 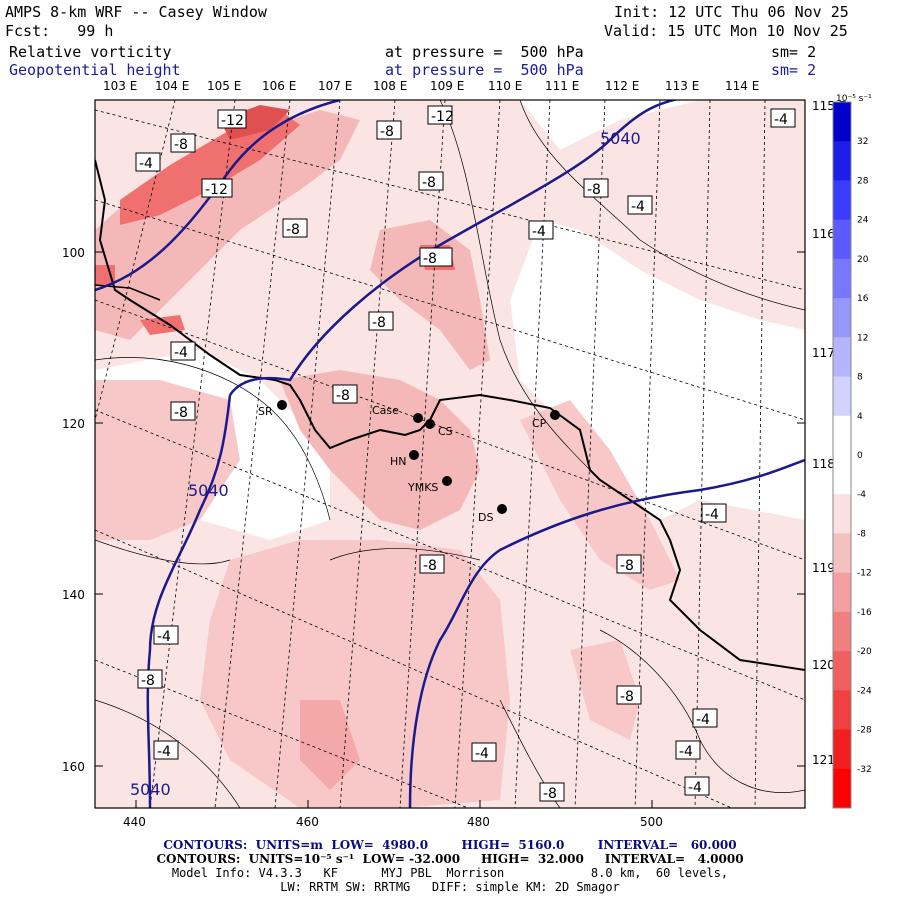 What do you see at coordinates (863, 260) in the screenshot?
I see `colorbar-tick-label: 20` at bounding box center [863, 260].